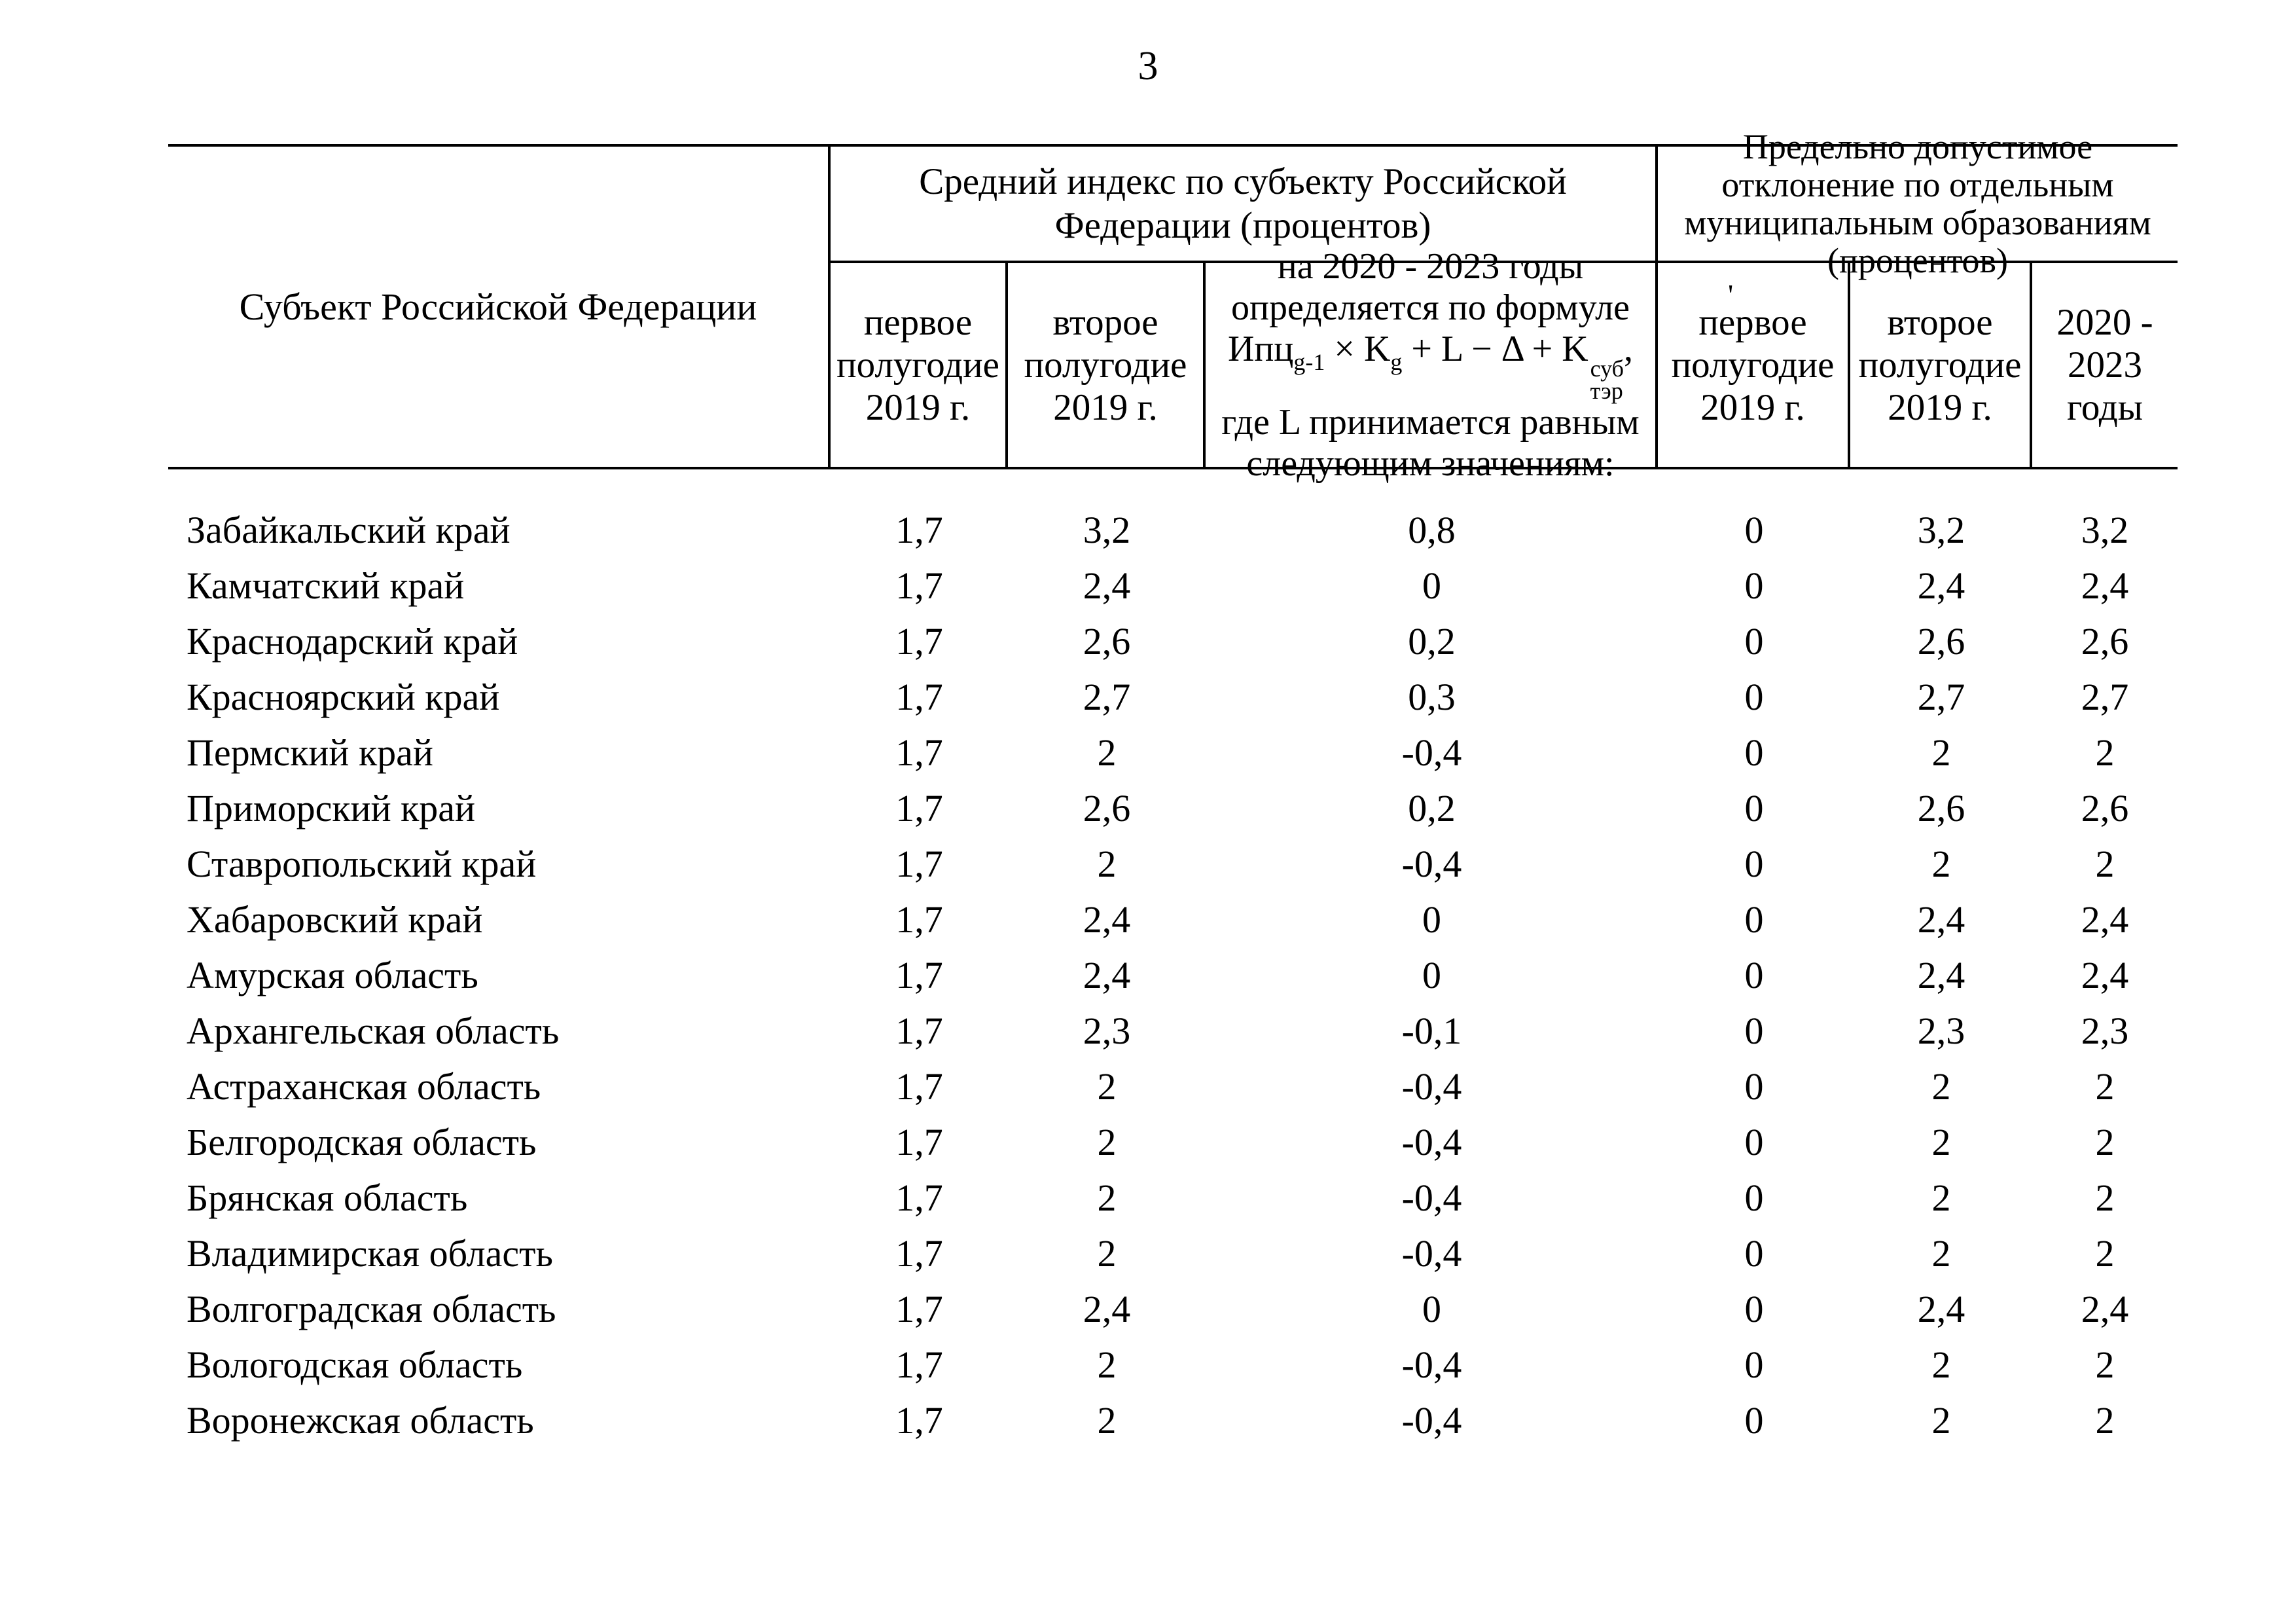 Image resolution: width=2296 pixels, height=1623 pixels. Describe the element at coordinates (1941, 366) in the screenshot. I see `header-second-half-2019-deviation: второе полугодие 2019 г.` at that location.